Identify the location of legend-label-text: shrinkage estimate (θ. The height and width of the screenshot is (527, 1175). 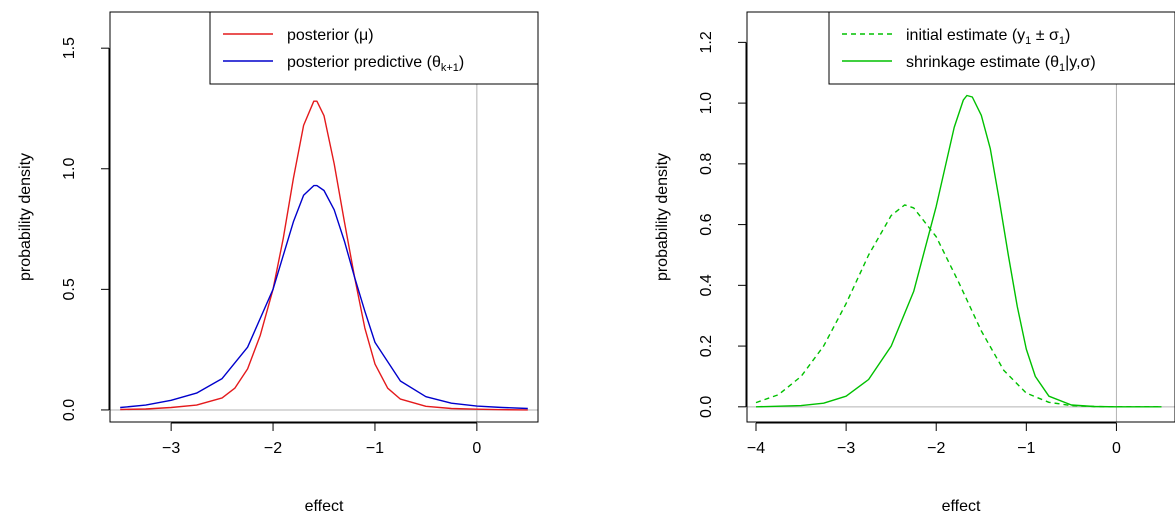
(982, 62).